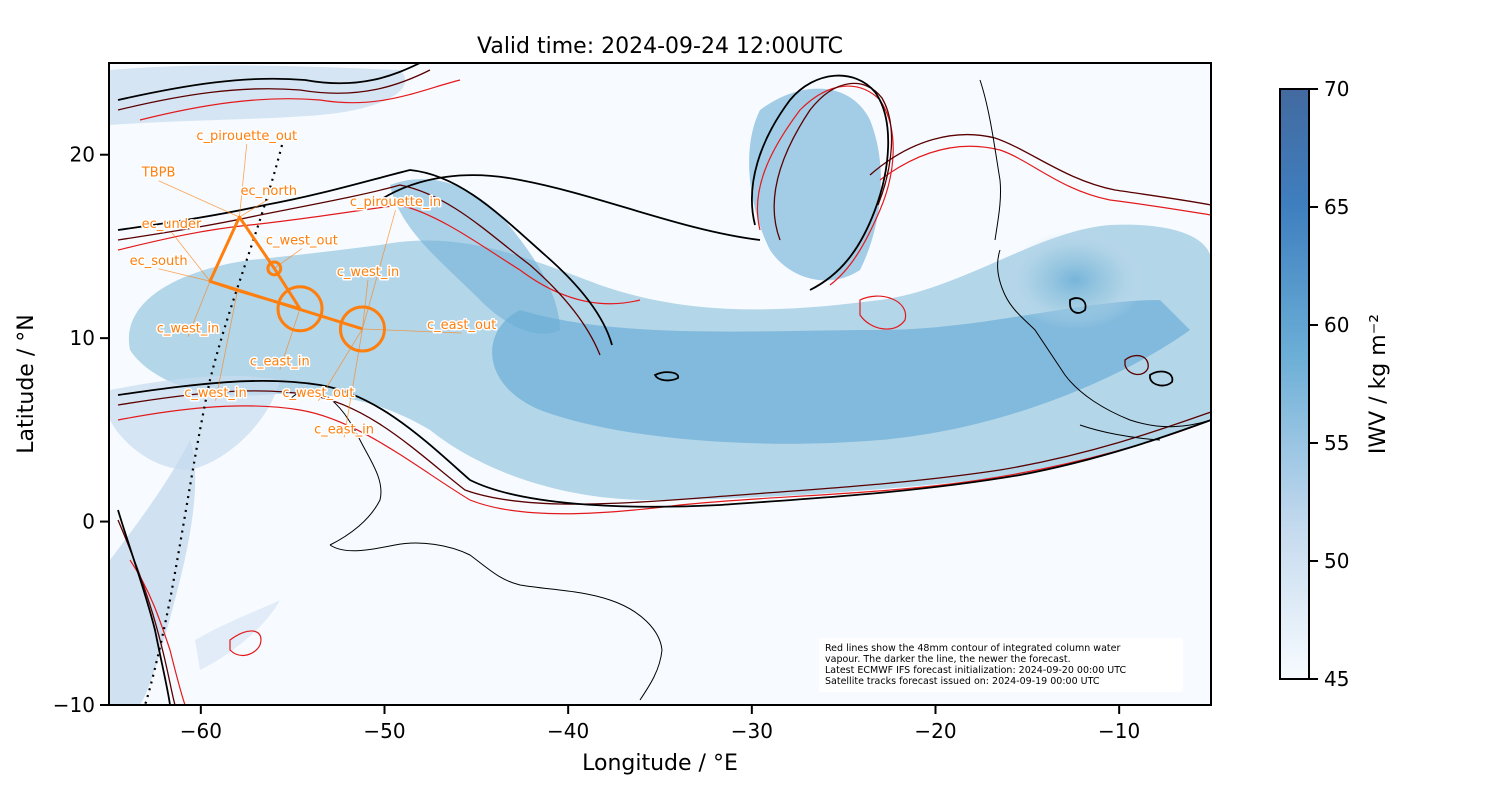 This screenshot has height=800, width=1500. I want to click on plot-title: Valid time: 2024-09-24 12:00UTC, so click(660, 46).